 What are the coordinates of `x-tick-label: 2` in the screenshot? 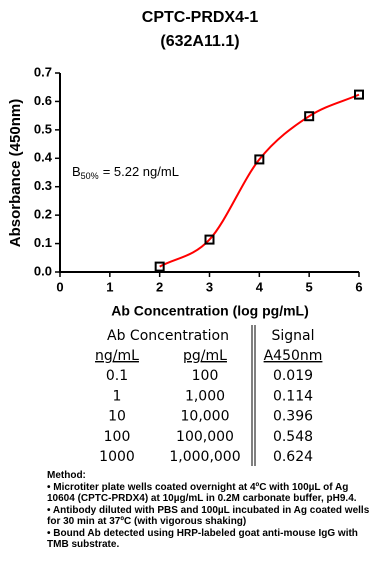 It's located at (159, 286).